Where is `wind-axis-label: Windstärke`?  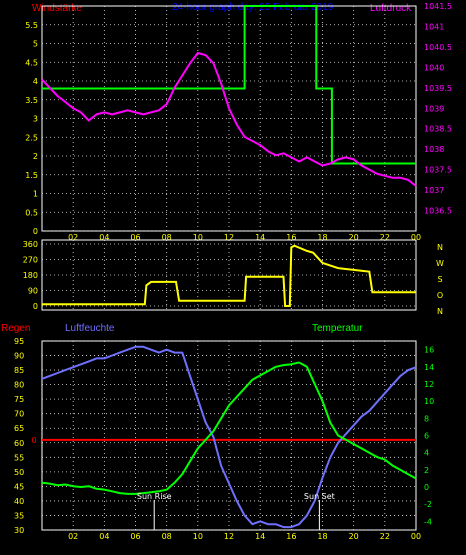 wind-axis-label: Windstärke is located at coordinates (57, 8).